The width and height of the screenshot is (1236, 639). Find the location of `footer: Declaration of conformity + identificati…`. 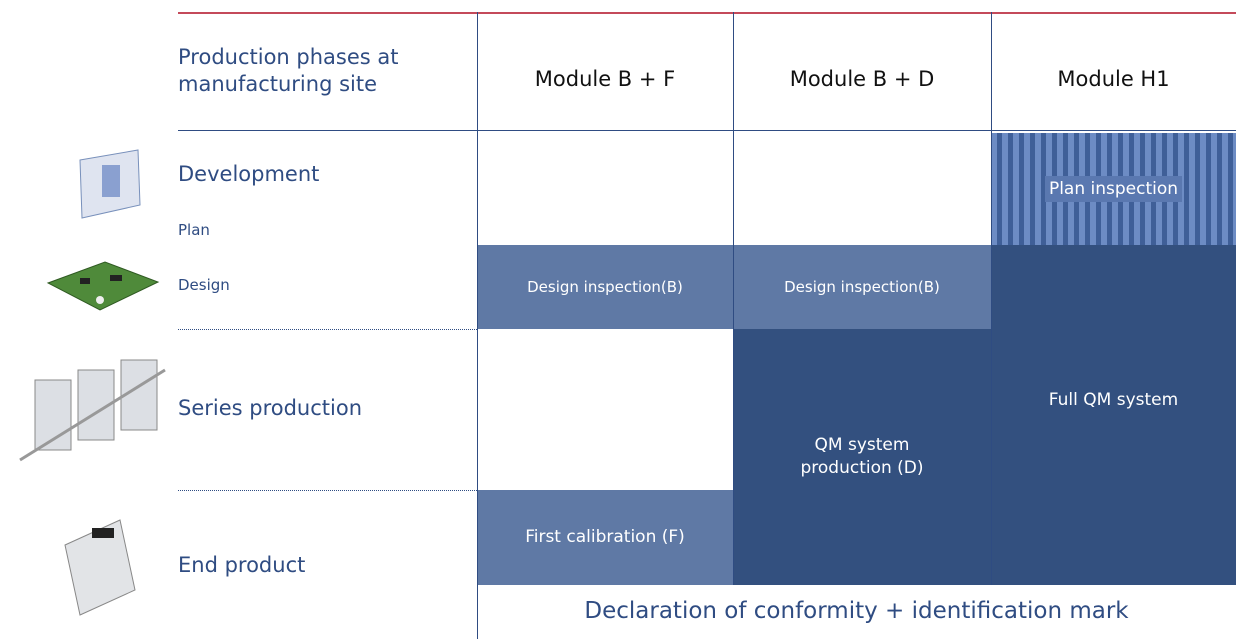

footer: Declaration of conformity + identificati… is located at coordinates (856, 611).